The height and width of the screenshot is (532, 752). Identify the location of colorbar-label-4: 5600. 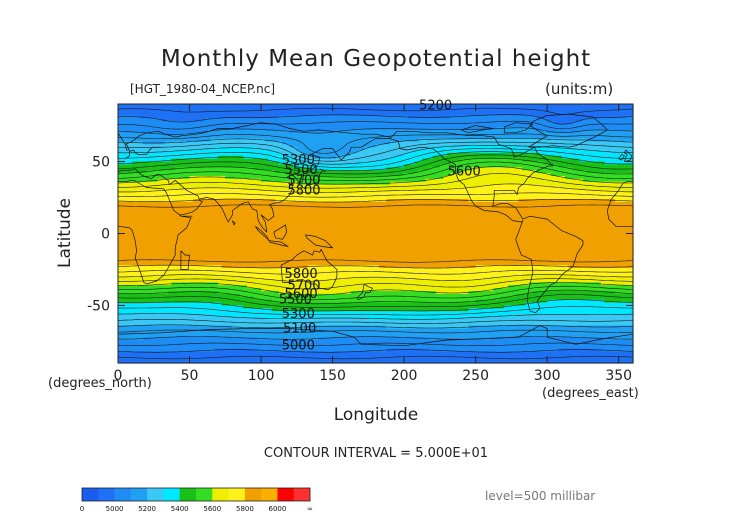
(212, 509).